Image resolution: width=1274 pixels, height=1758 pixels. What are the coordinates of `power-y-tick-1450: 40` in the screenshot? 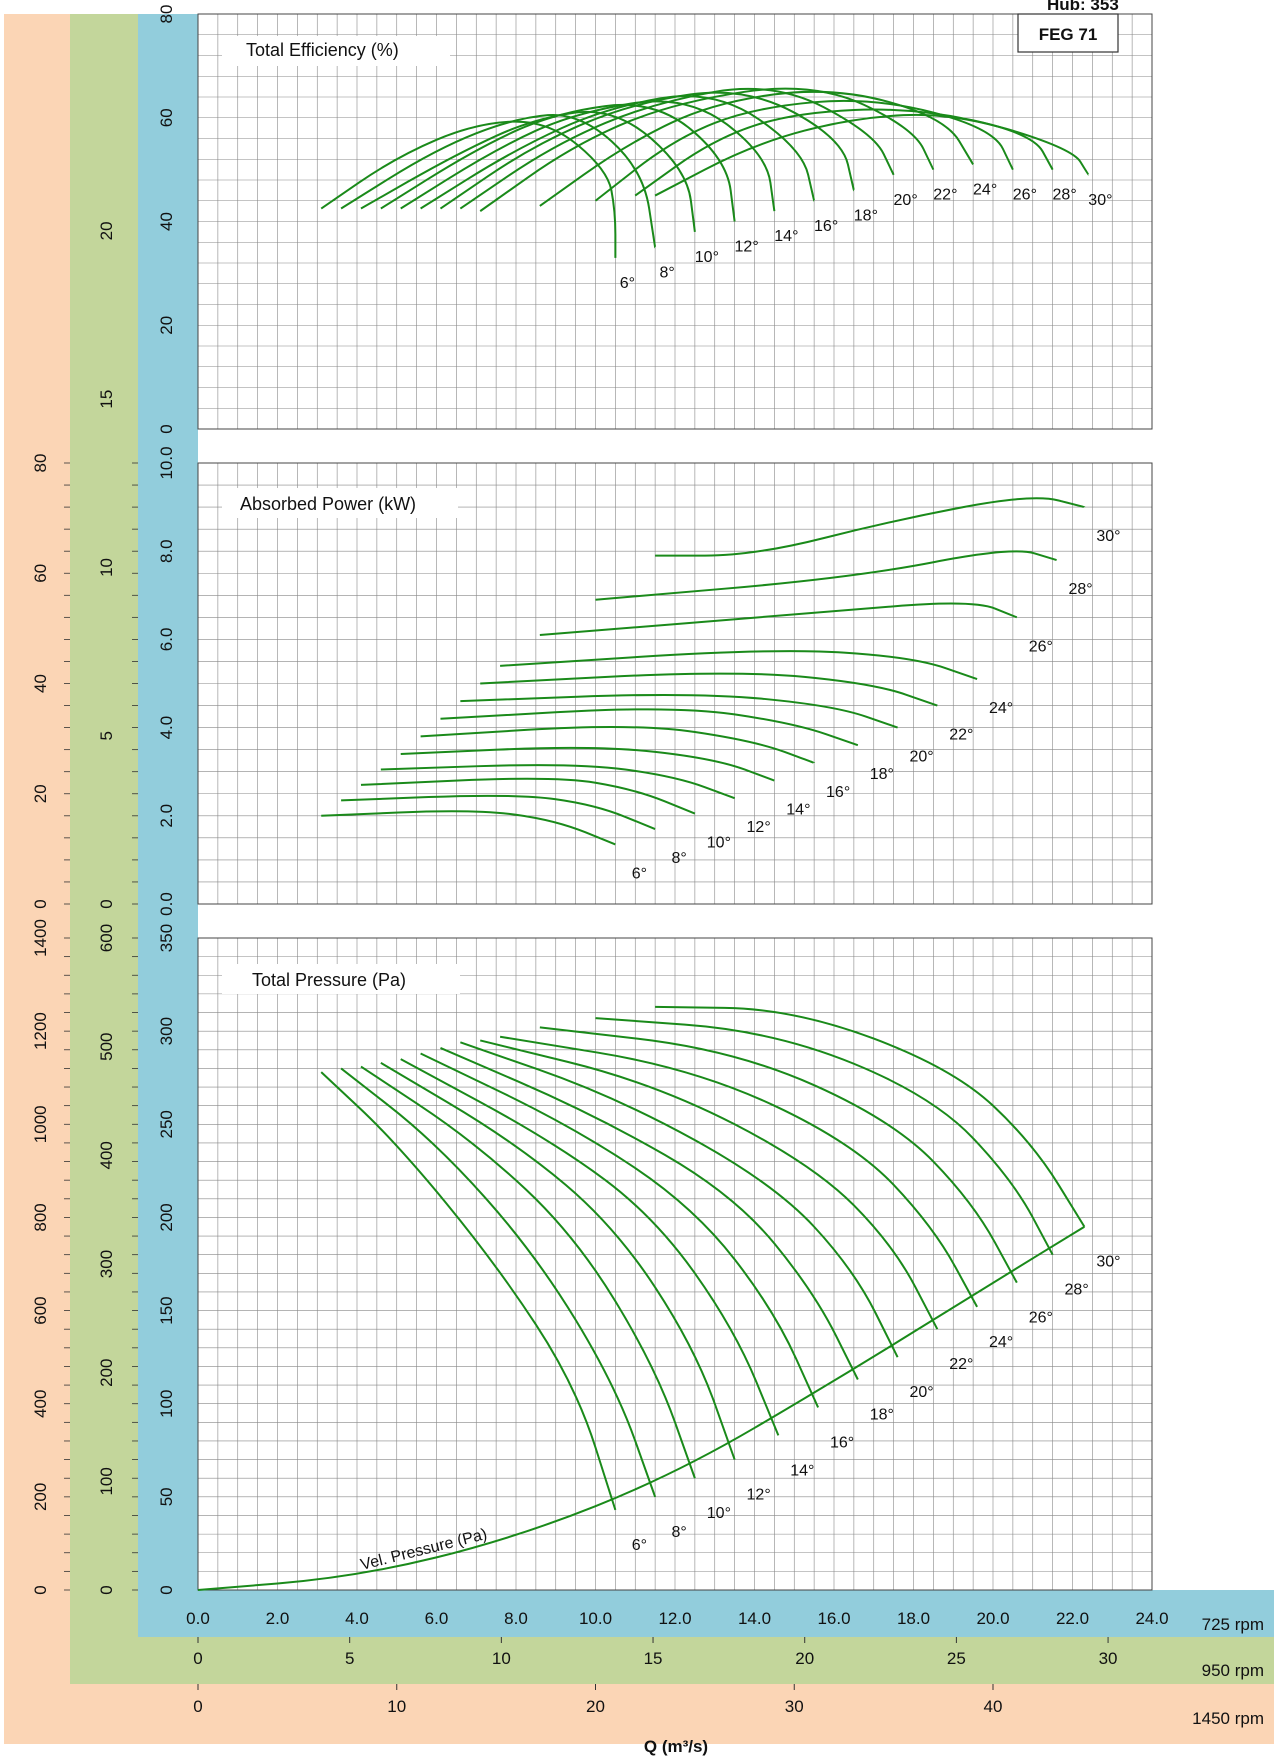 It's located at (40, 683).